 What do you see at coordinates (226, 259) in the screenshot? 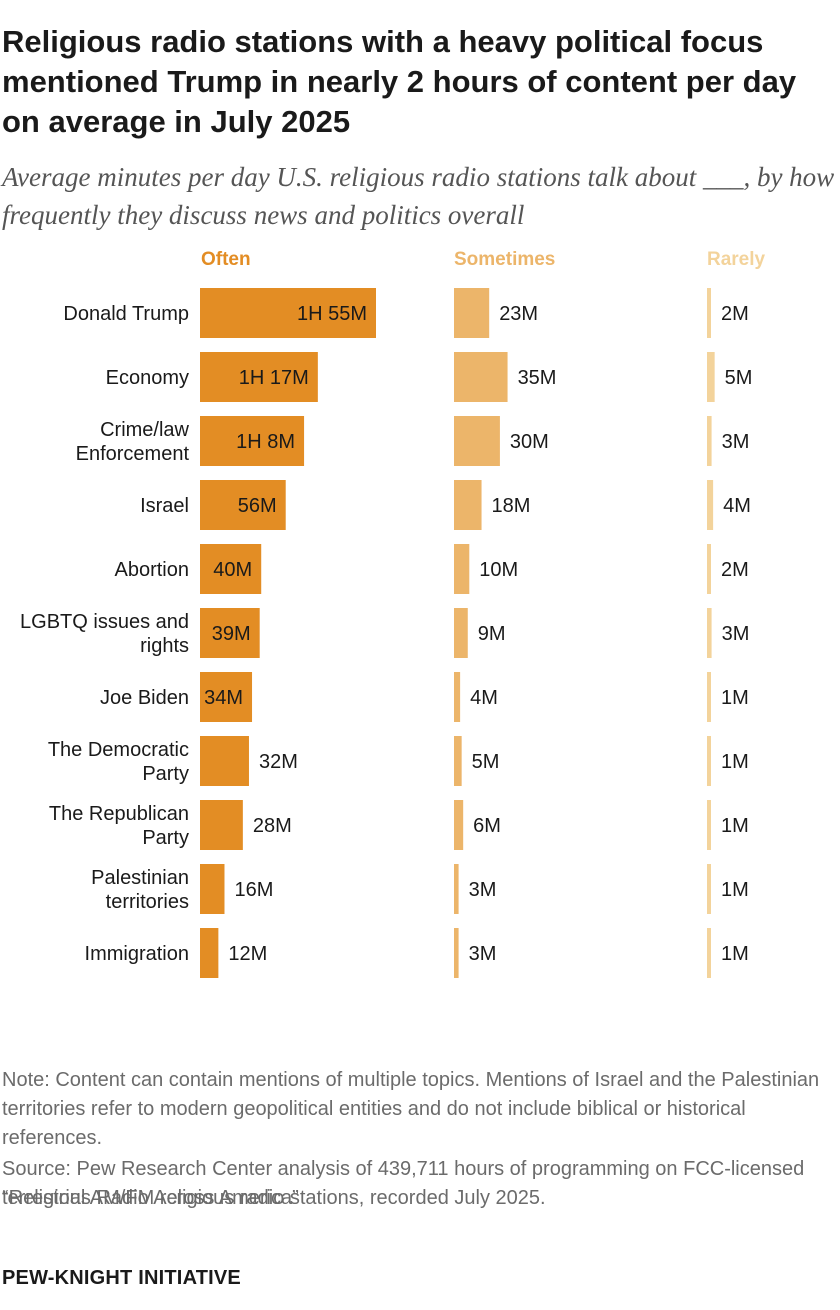
I see `series-header-often: Often` at bounding box center [226, 259].